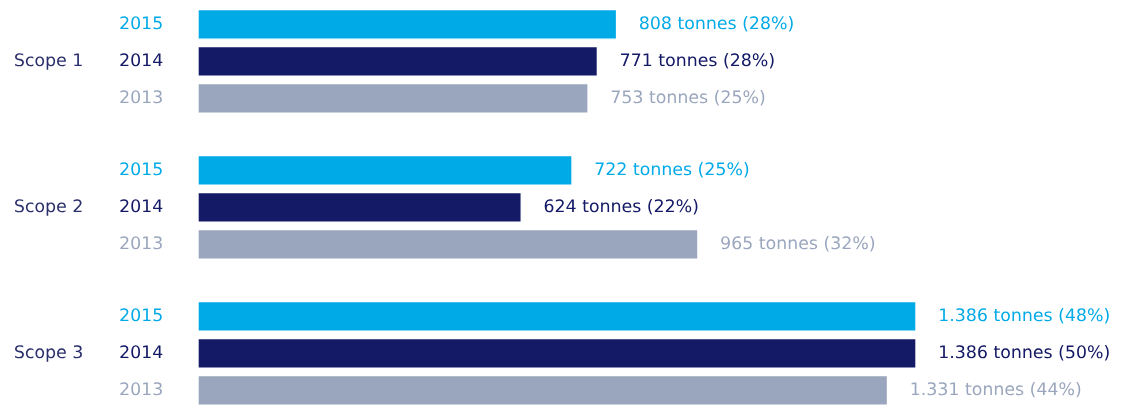 The height and width of the screenshot is (419, 1148). What do you see at coordinates (798, 243) in the screenshot?
I see `data-label: 965 tonnes (32%)` at bounding box center [798, 243].